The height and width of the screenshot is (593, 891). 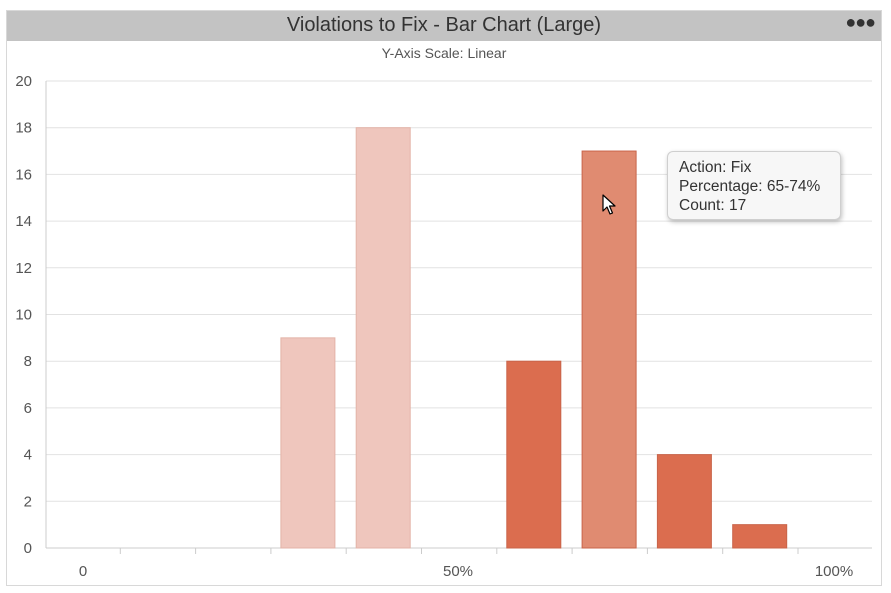 I want to click on tooltip-percentage: Percentage: 65-74%, so click(x=750, y=186).